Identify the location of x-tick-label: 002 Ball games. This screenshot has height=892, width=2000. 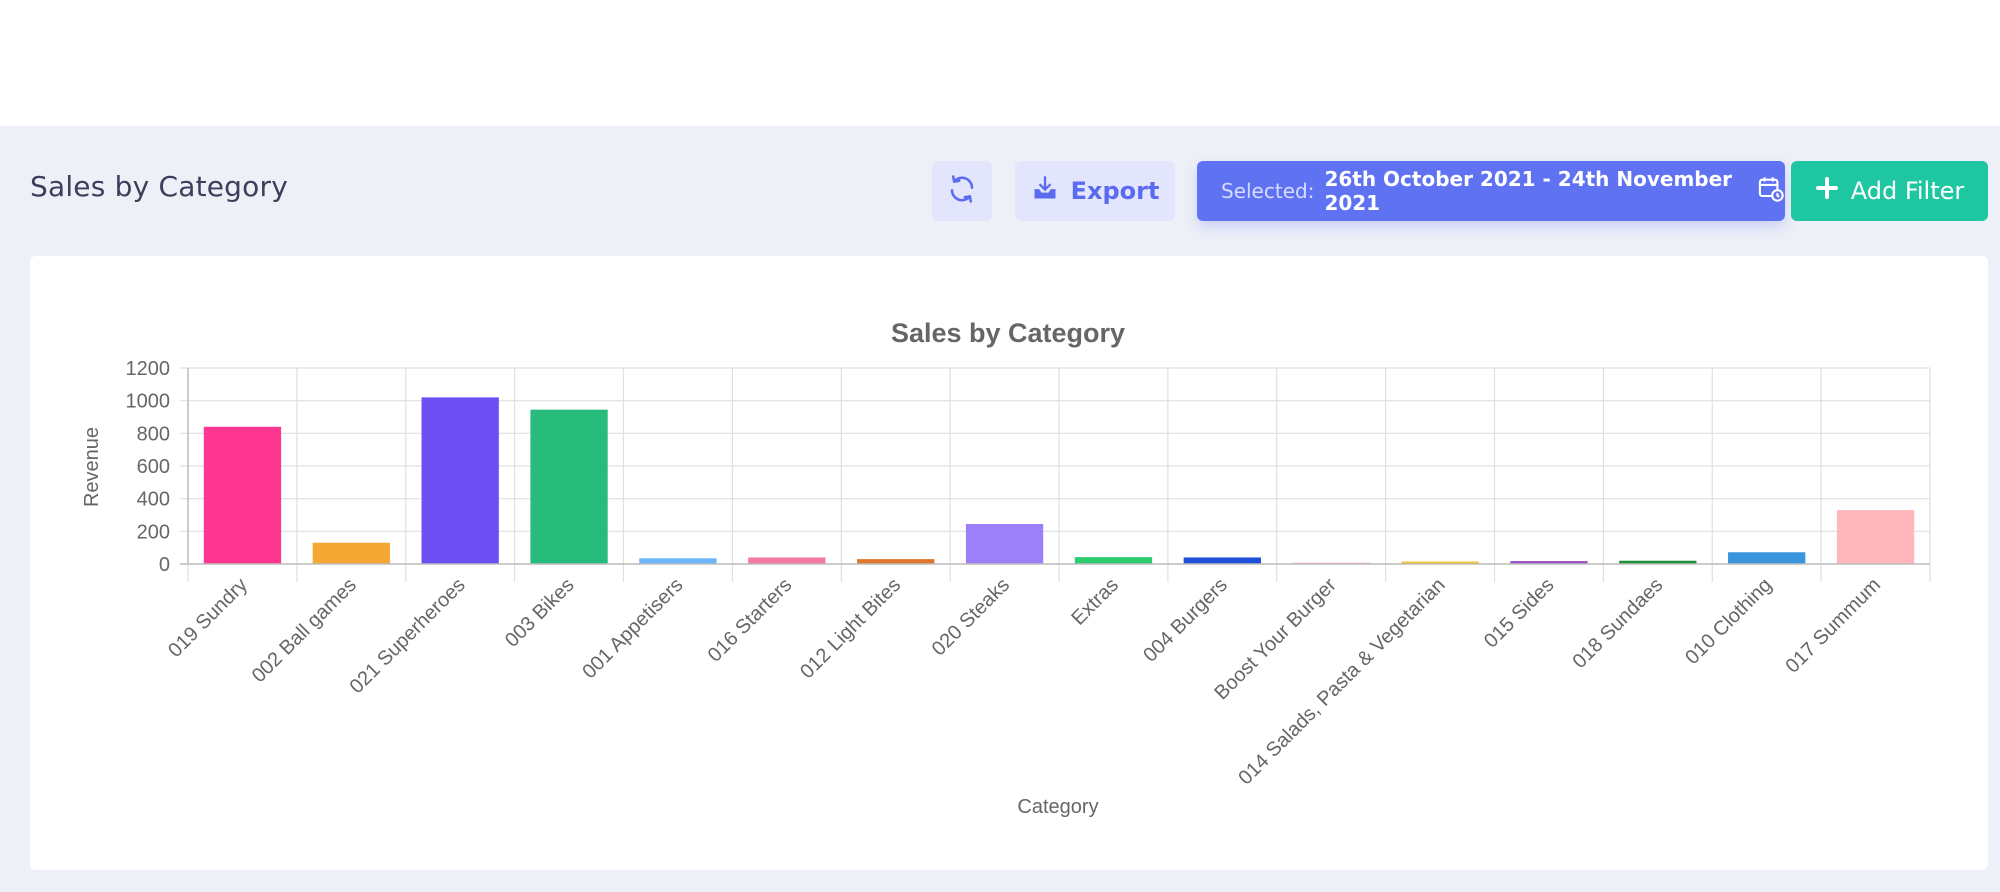
(304, 630).